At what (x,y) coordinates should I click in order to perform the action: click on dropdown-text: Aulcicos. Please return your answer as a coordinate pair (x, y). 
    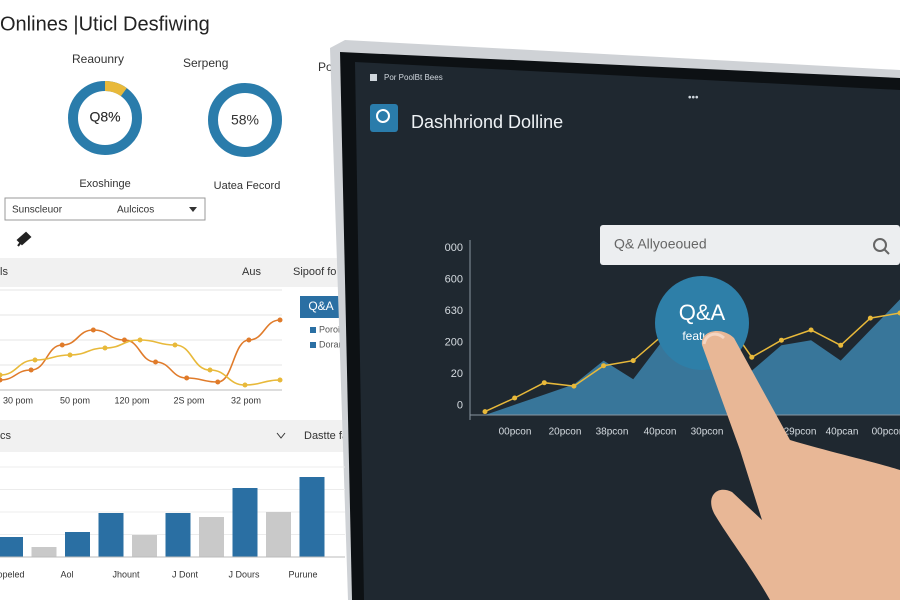
    Looking at the image, I should click on (135, 210).